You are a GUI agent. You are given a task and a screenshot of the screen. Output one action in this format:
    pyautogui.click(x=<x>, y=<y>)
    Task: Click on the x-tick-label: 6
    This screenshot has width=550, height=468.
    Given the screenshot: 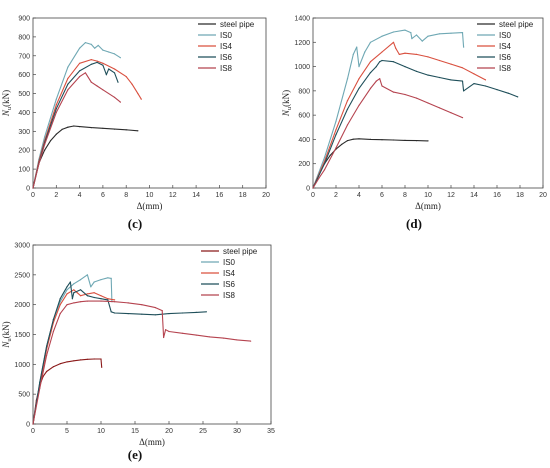 What is the action you would take?
    pyautogui.click(x=103, y=195)
    